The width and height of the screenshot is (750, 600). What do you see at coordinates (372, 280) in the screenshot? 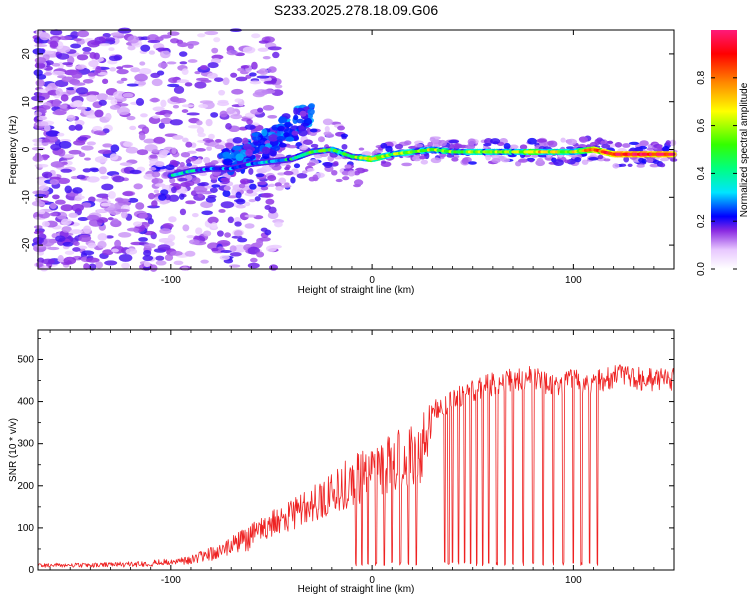
I see `spectrogram-x-tick-label: 0` at bounding box center [372, 280].